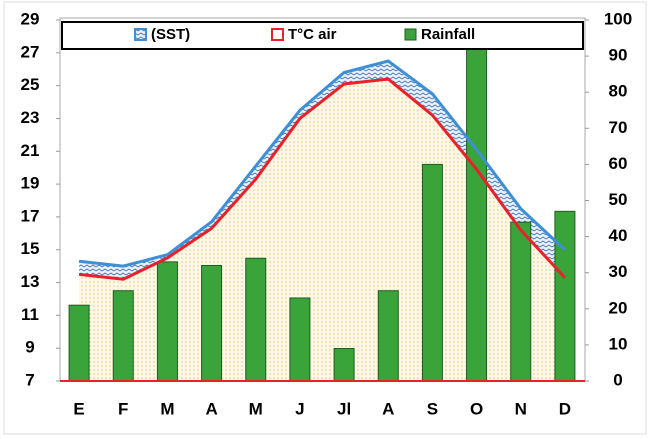 Image resolution: width=650 pixels, height=439 pixels. I want to click on y-tick-label: 21, so click(30, 150).